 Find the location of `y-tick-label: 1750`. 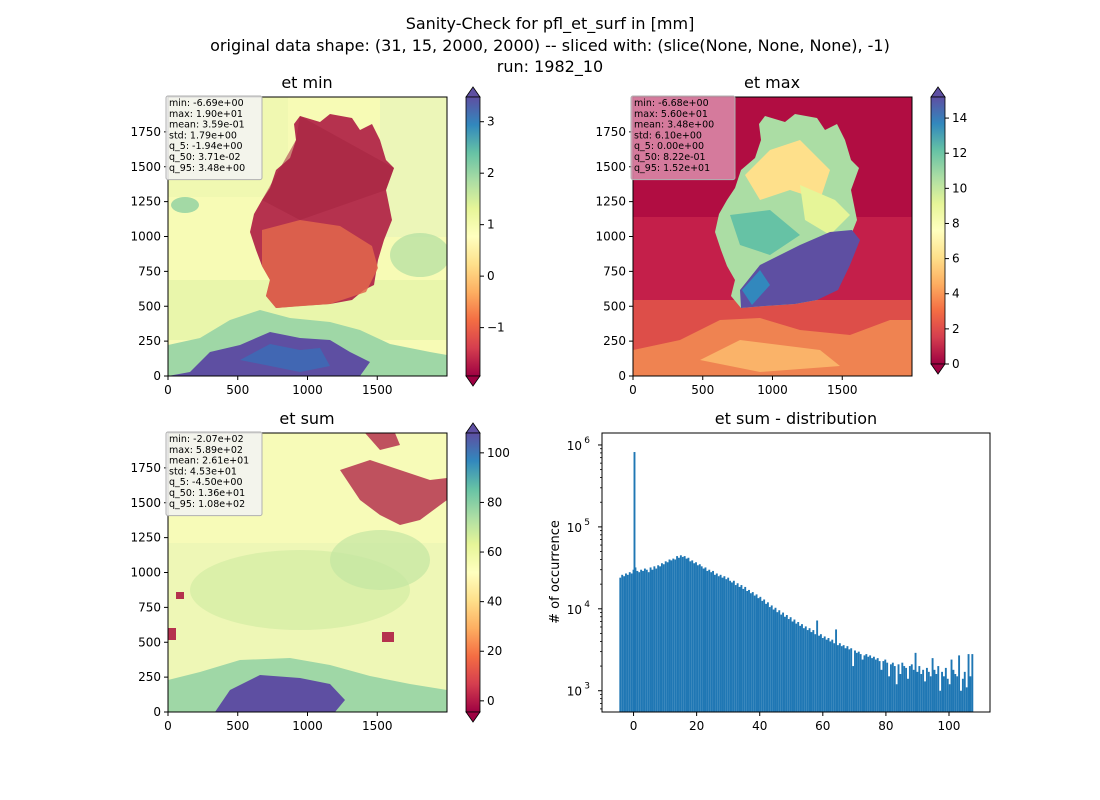

y-tick-label: 1750 is located at coordinates (145, 468).